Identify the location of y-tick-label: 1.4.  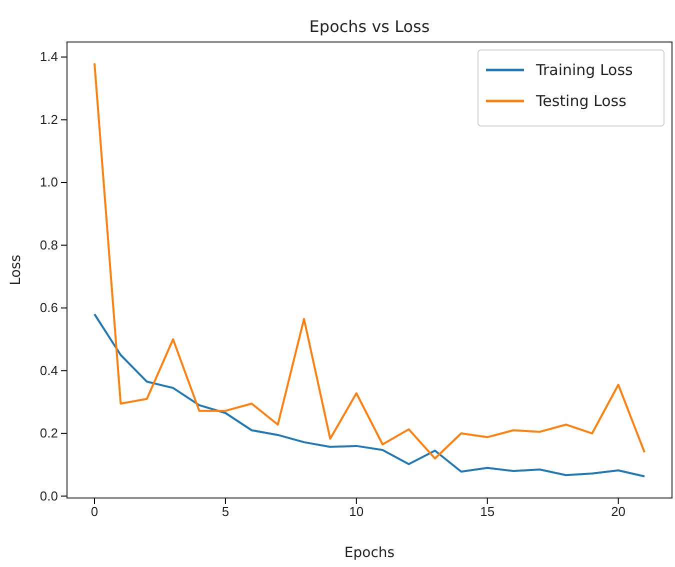
(49, 56).